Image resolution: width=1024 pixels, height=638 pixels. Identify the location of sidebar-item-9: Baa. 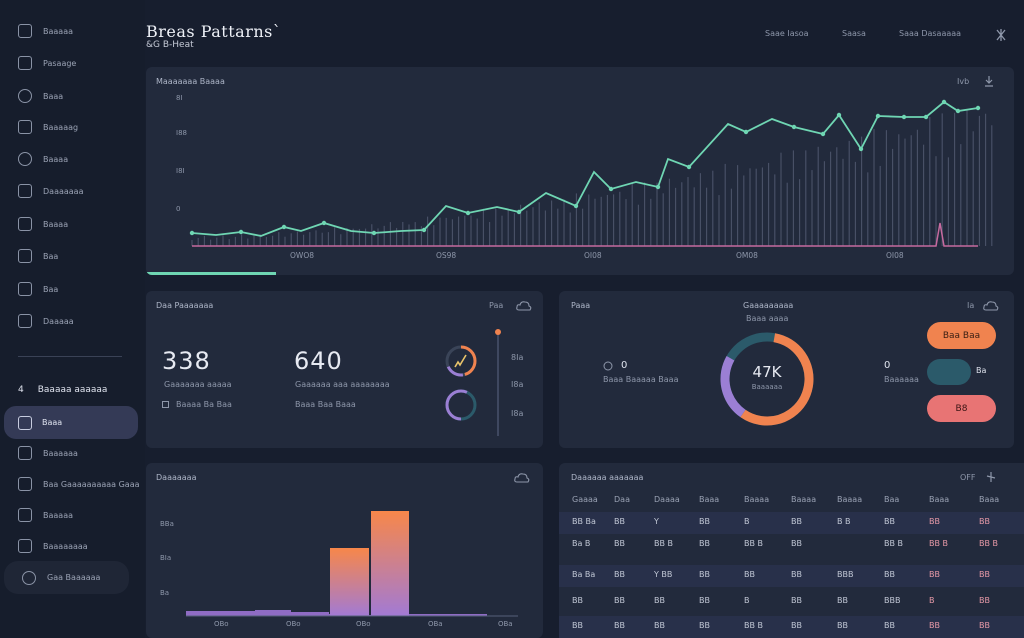
(72, 289).